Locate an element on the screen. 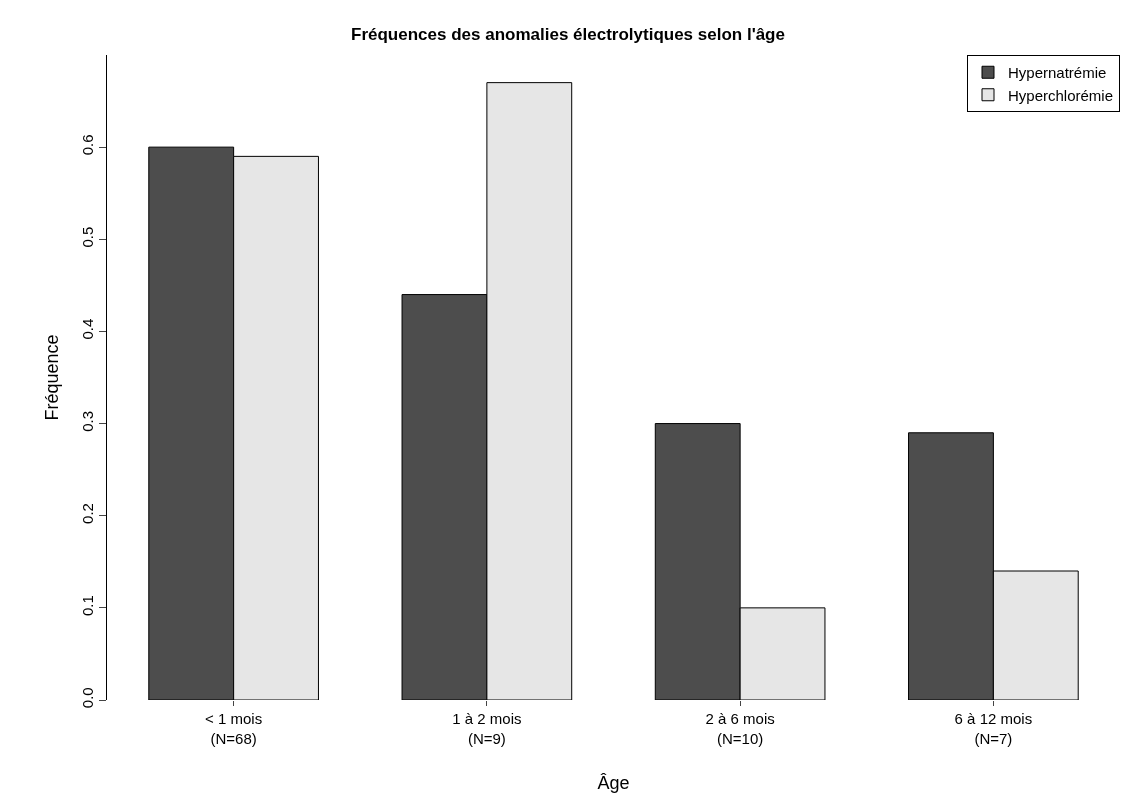  y-tick-label: 0.3 is located at coordinates (87, 421).